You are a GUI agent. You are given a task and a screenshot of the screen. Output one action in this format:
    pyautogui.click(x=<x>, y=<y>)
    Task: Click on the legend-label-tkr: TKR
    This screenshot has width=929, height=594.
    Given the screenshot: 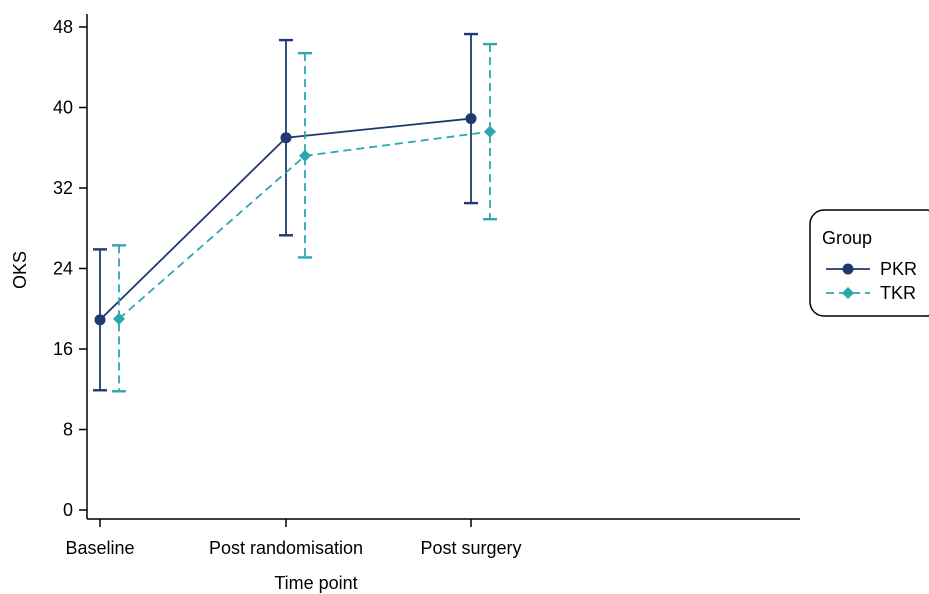 What is the action you would take?
    pyautogui.click(x=898, y=293)
    